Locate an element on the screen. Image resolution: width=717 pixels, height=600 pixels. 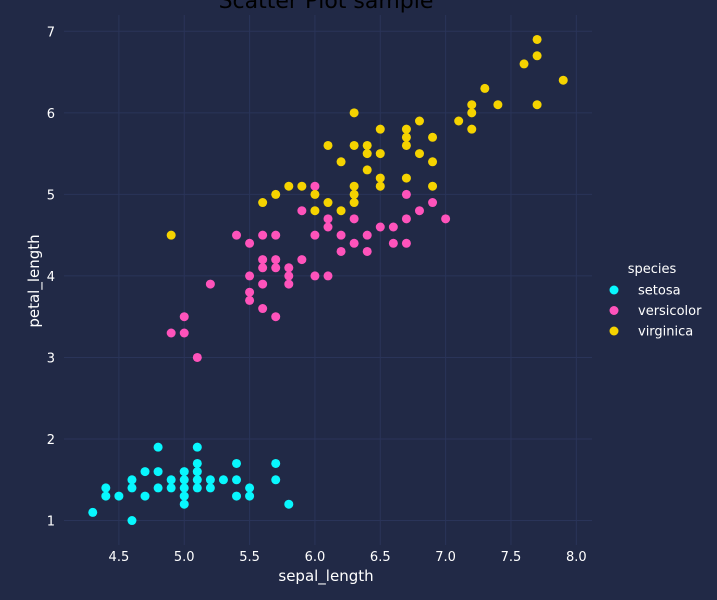
y-tick-label: 7 is located at coordinates (51, 32).